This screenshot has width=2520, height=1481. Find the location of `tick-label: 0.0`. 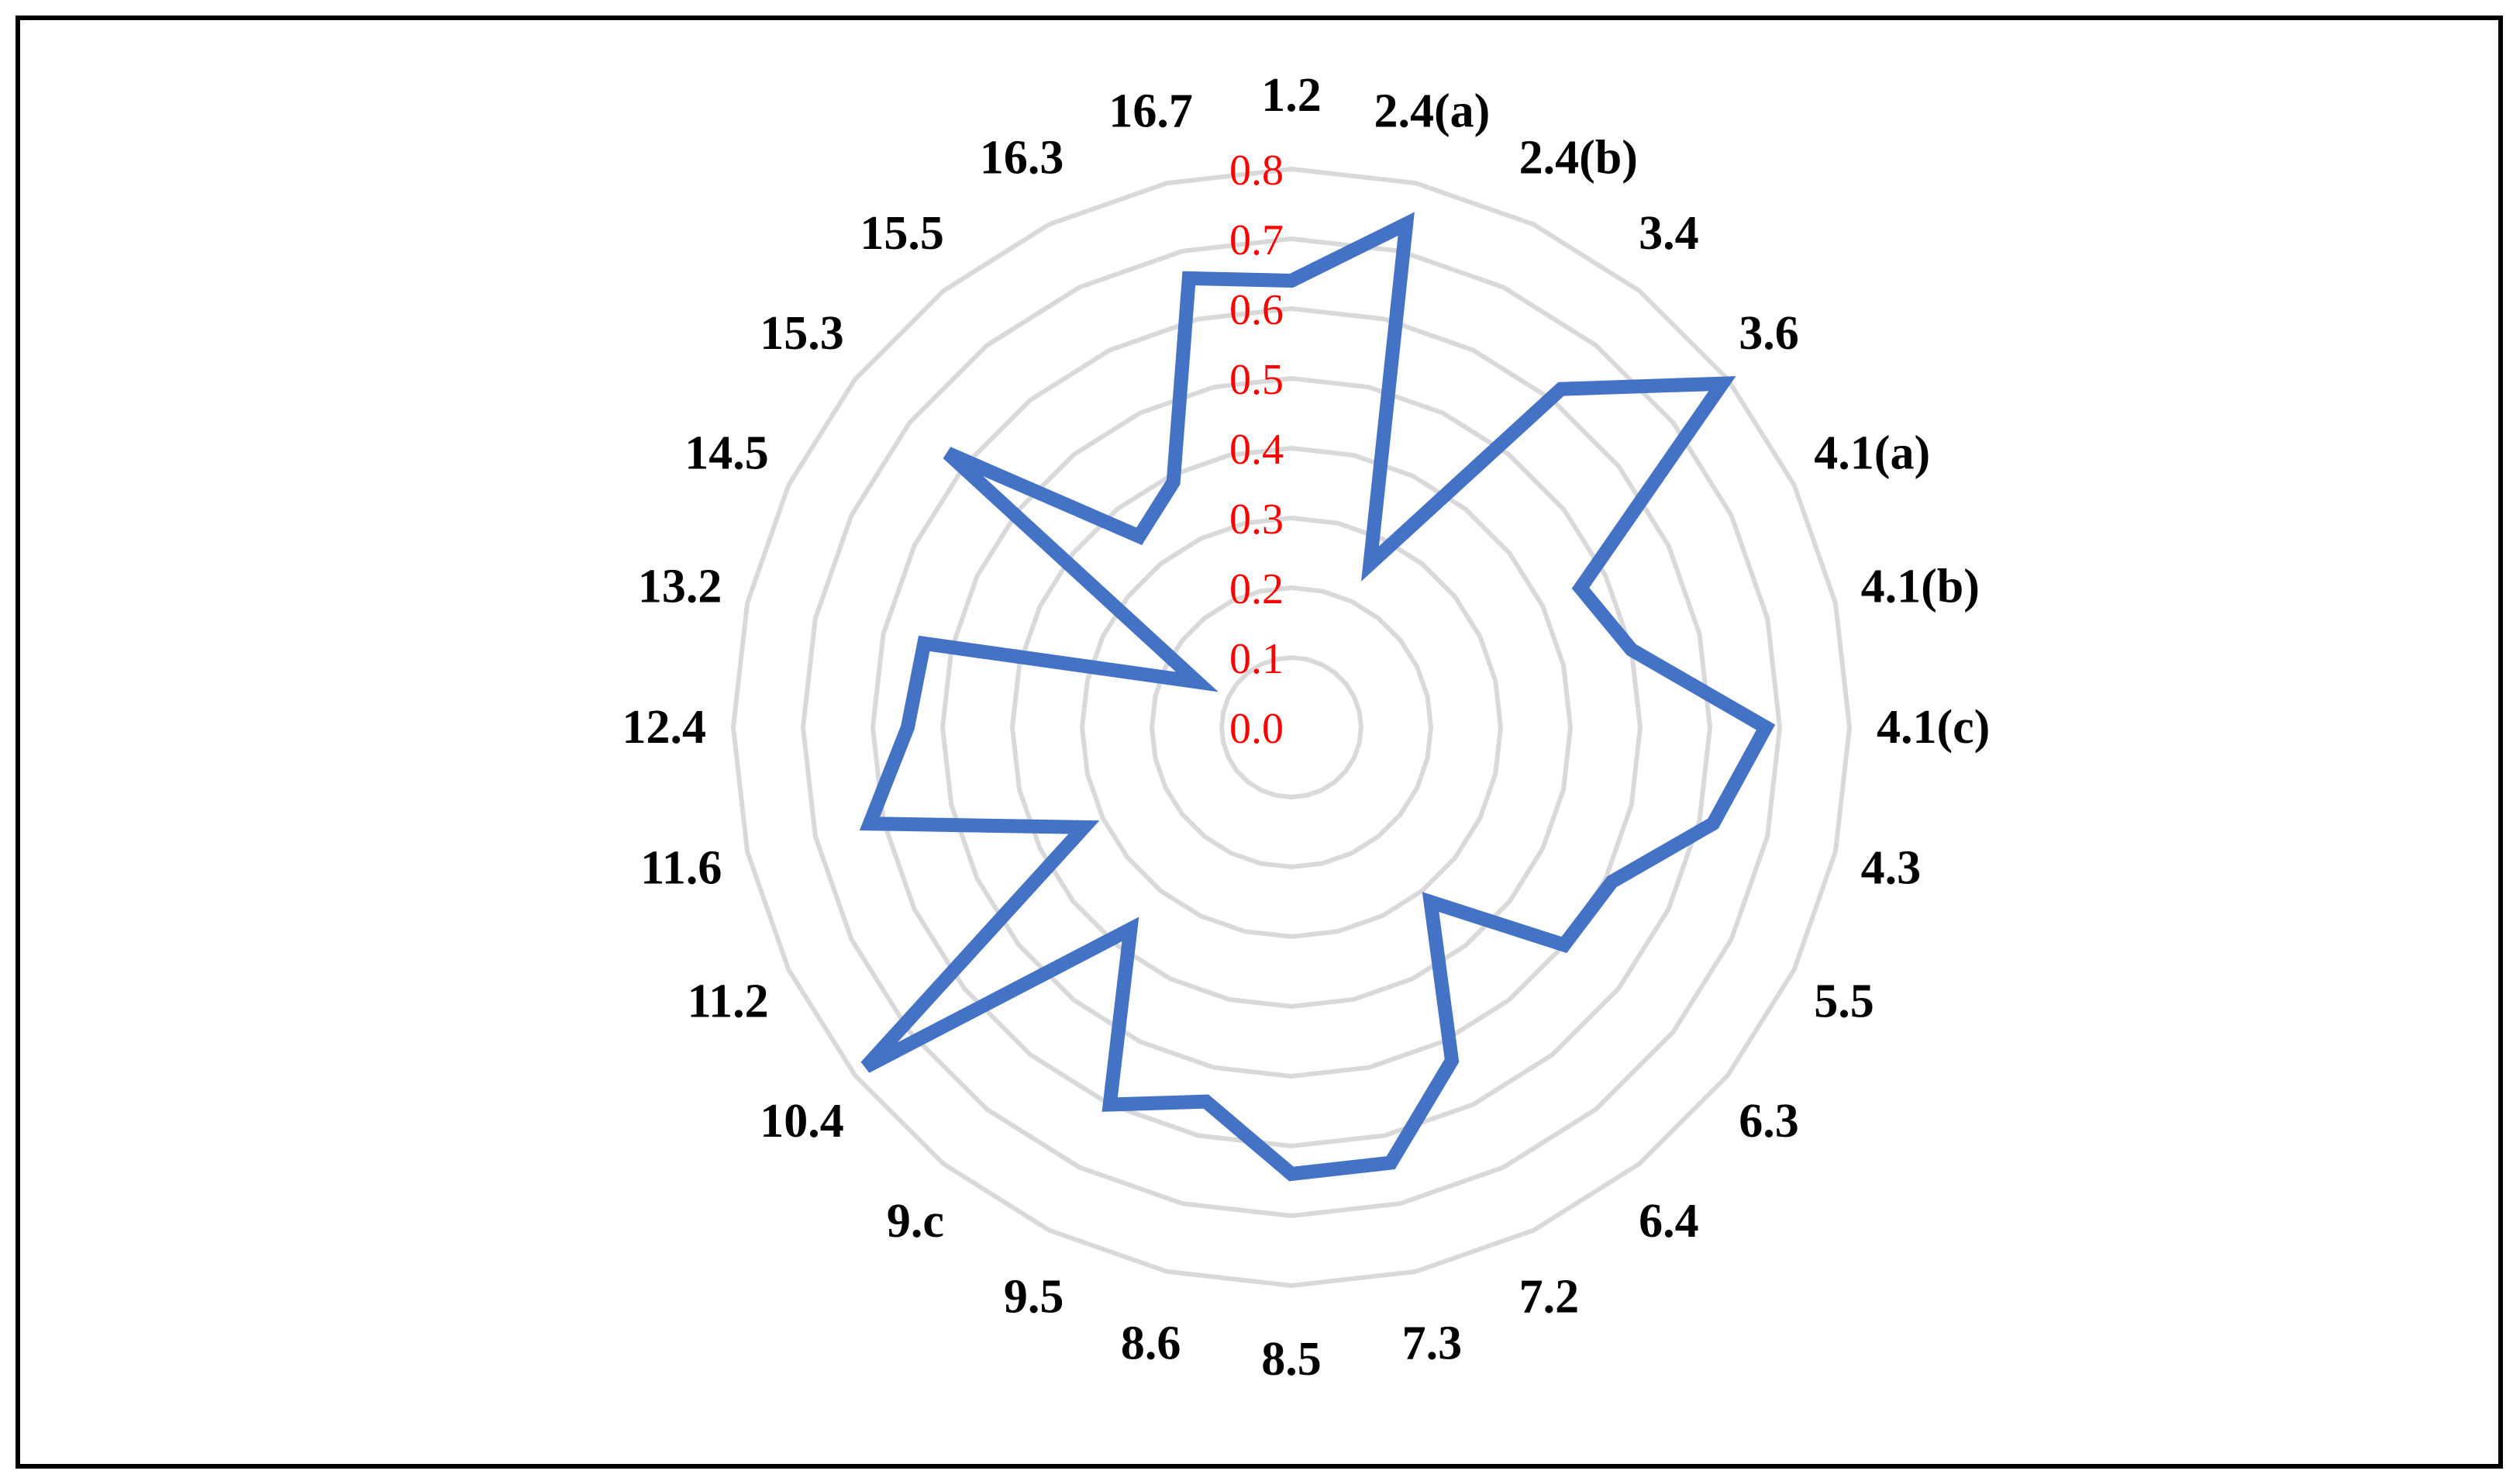

tick-label: 0.0 is located at coordinates (1256, 729).